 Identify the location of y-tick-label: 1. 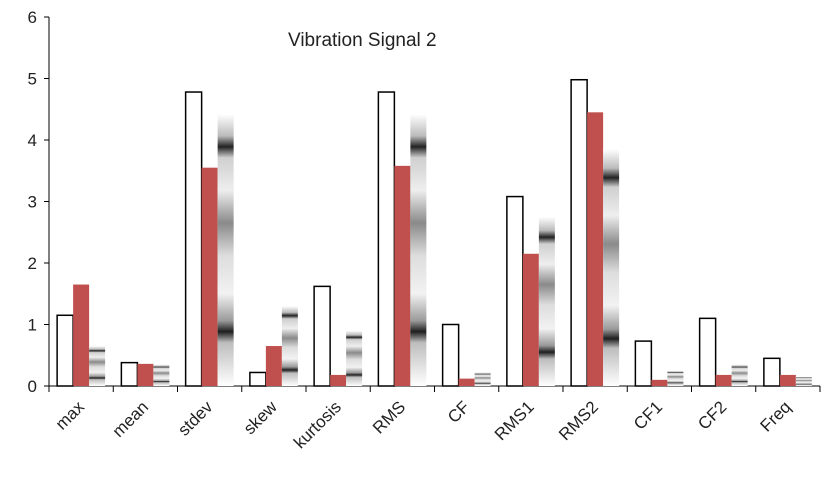
(32, 325).